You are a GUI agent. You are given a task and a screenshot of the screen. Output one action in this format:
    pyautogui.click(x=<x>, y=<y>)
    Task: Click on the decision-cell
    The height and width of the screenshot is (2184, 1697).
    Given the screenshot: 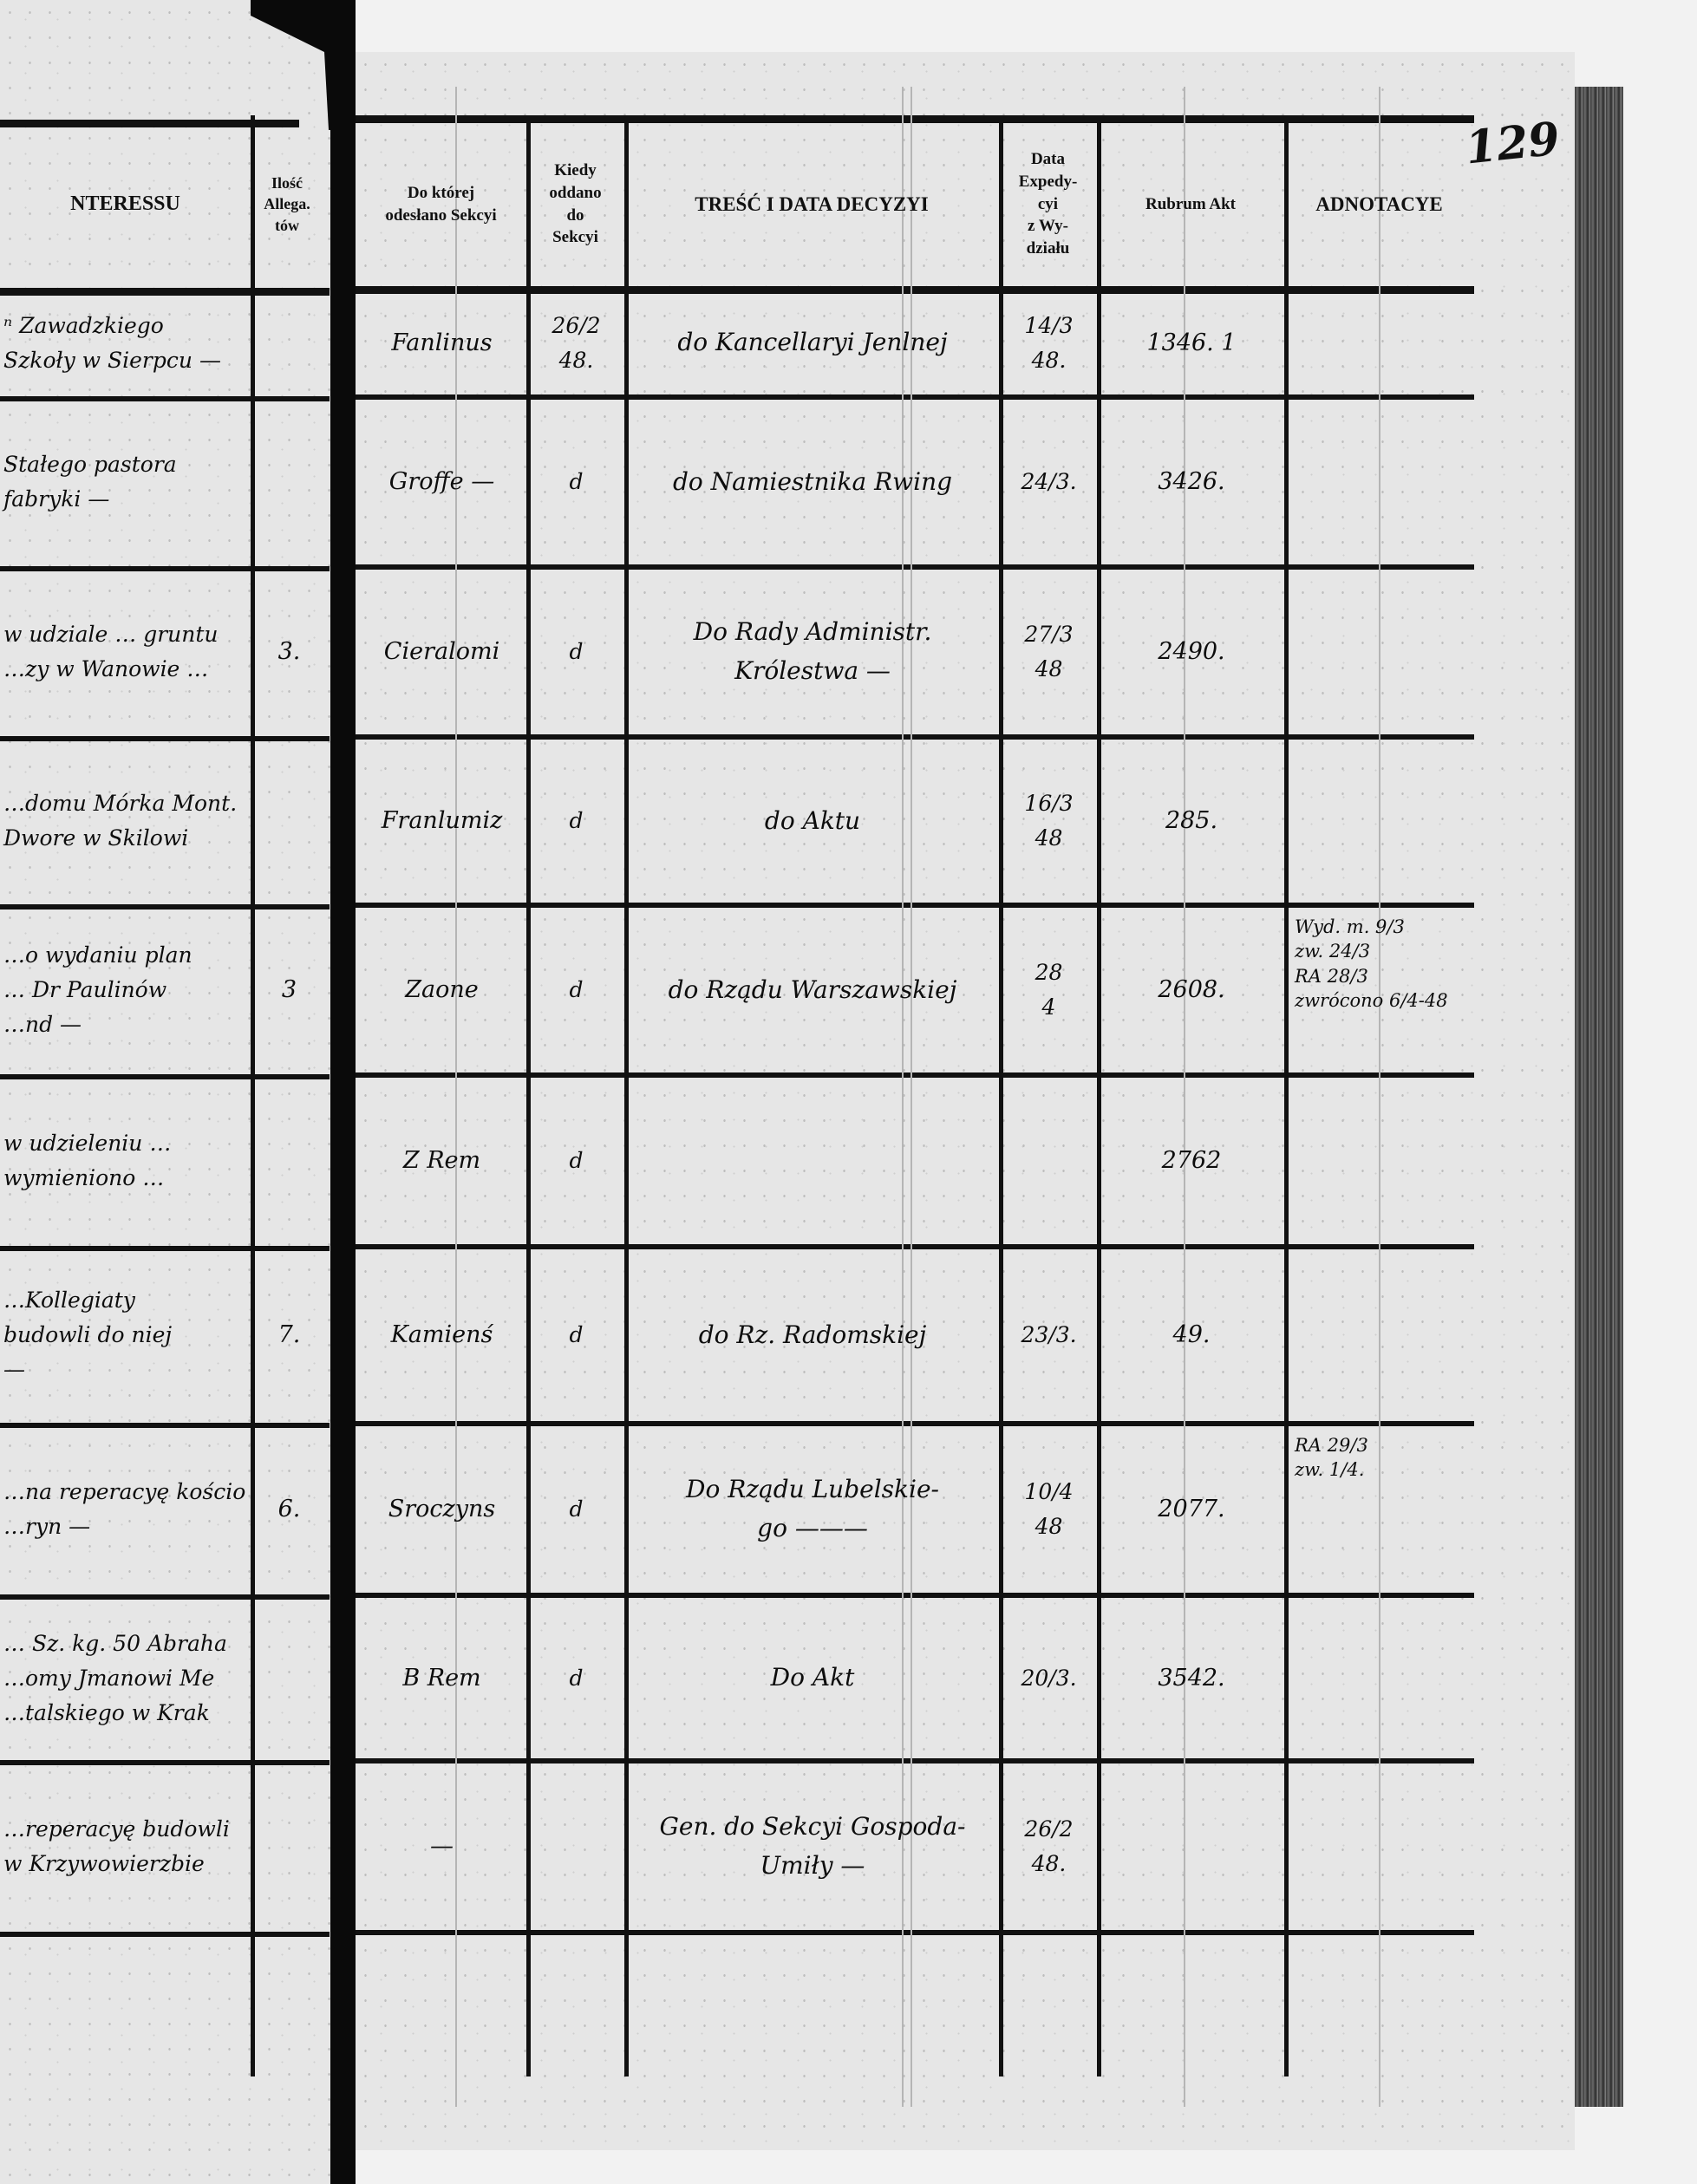 What is the action you would take?
    pyautogui.click(x=812, y=1161)
    